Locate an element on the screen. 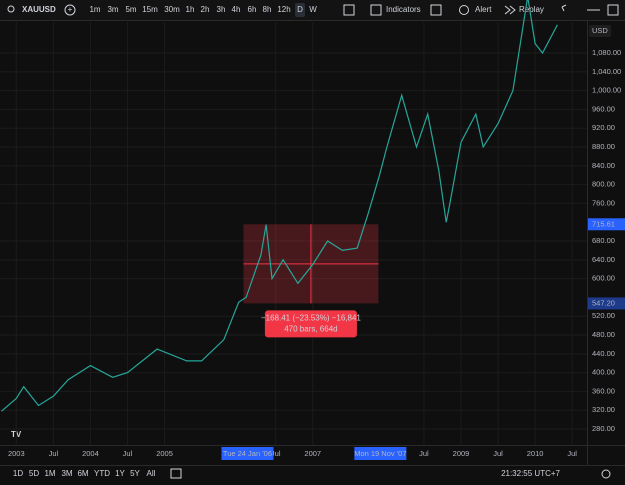 This screenshot has width=625, height=485. time-label: Mon 19 Nov '07 is located at coordinates (380, 453).